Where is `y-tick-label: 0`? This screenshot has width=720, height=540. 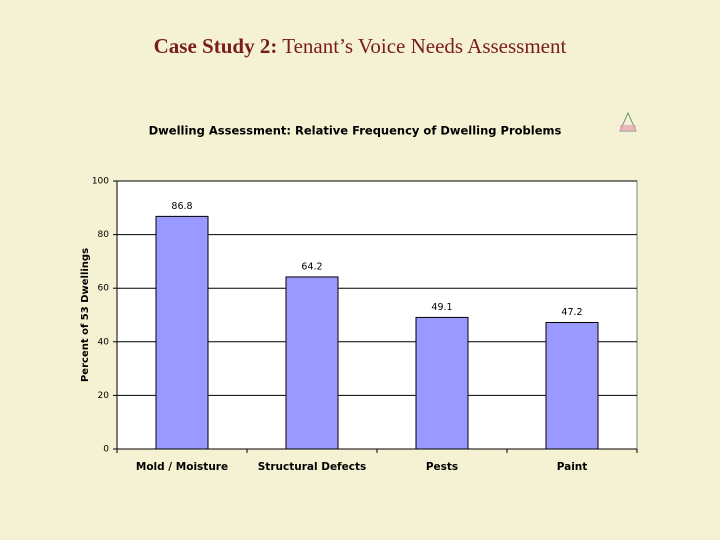
y-tick-label: 0 is located at coordinates (106, 450).